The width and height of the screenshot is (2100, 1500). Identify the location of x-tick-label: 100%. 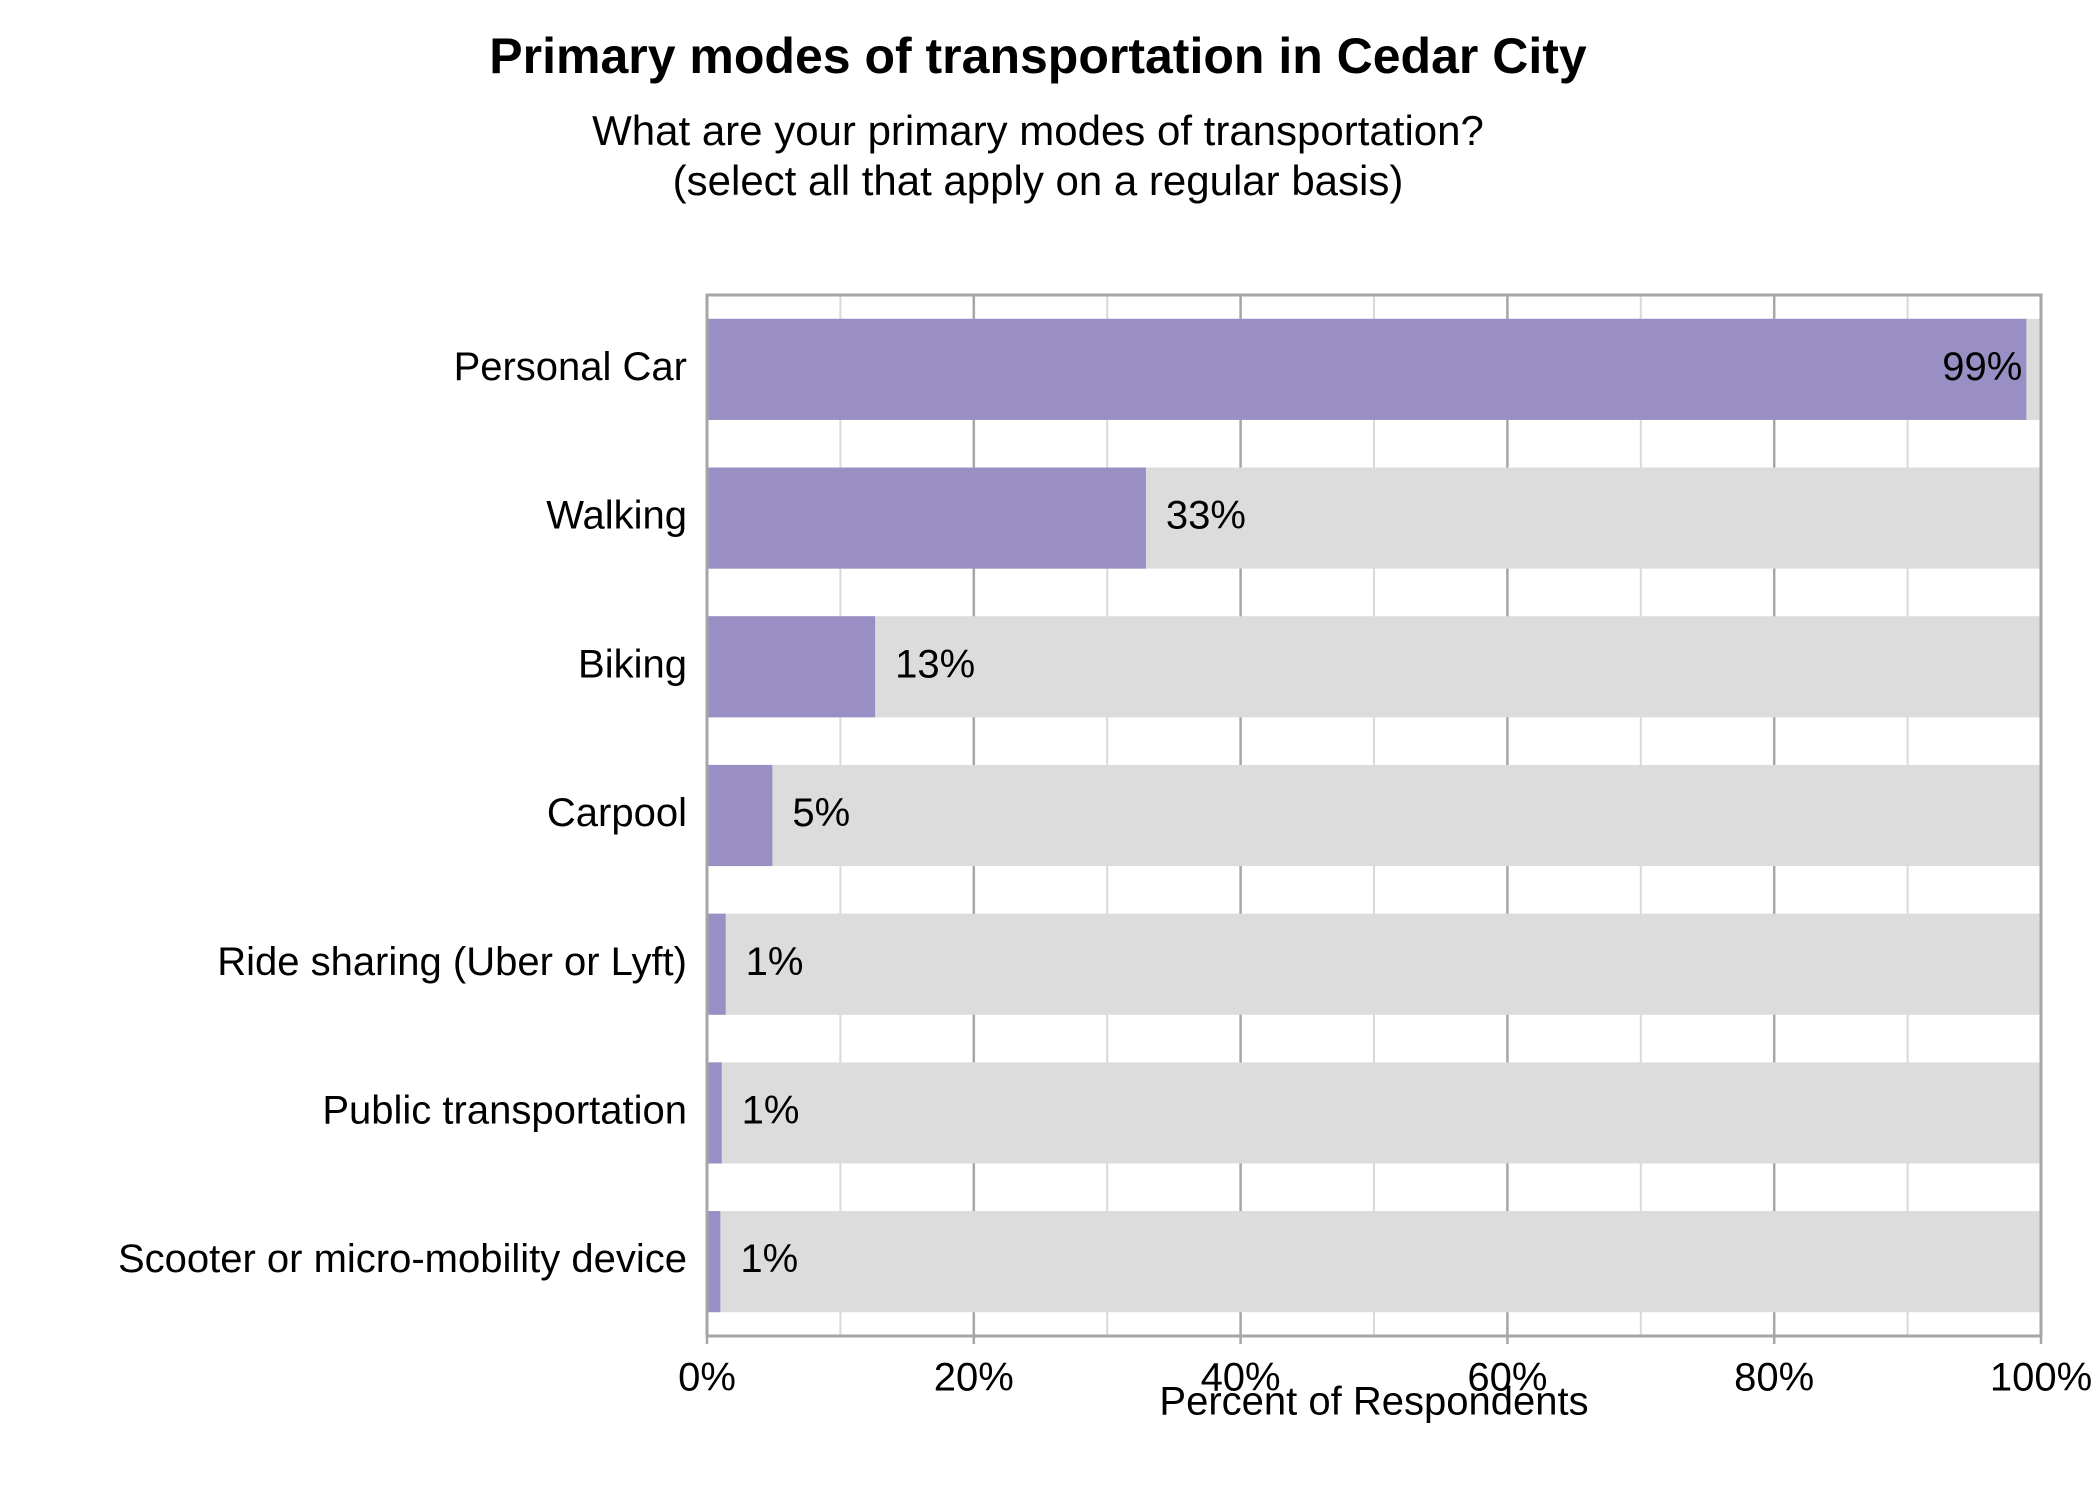
(2041, 1378).